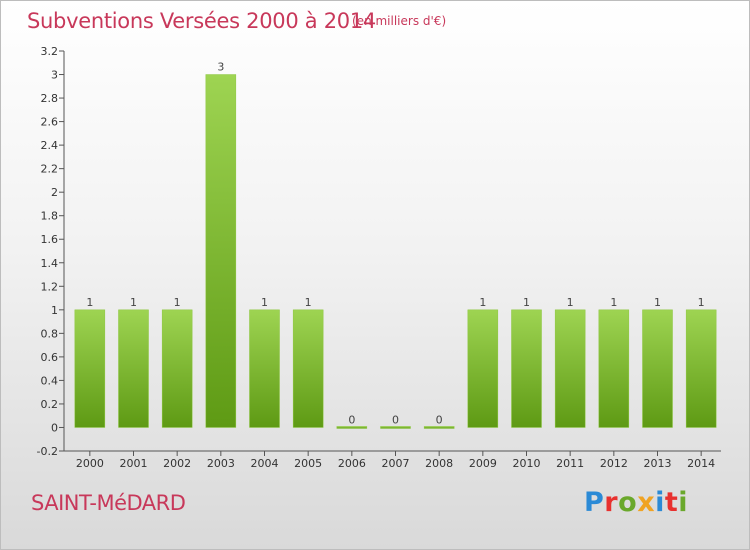 The height and width of the screenshot is (550, 750). I want to click on y-tick-label: 0, so click(54, 427).